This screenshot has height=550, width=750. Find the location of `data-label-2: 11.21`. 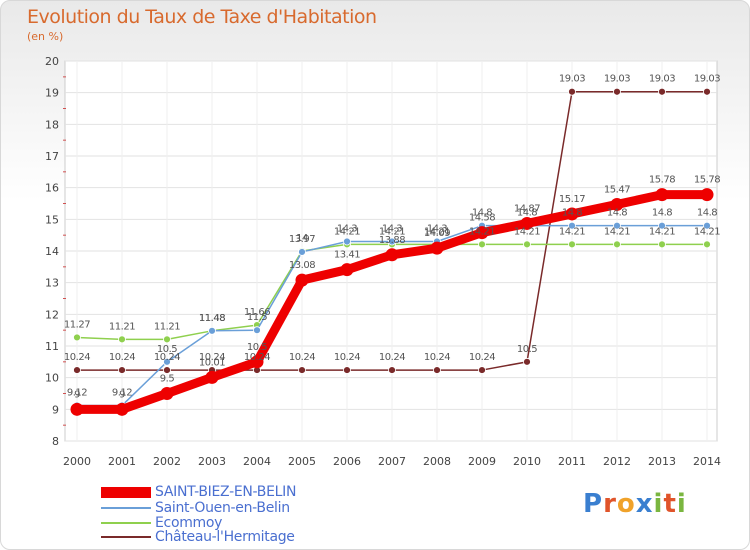

data-label-2: 11.21 is located at coordinates (122, 326).